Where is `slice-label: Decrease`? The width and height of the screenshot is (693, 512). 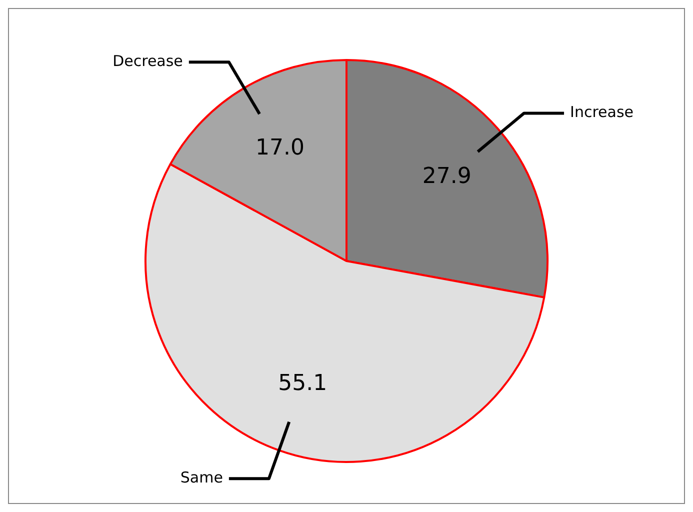
slice-label: Decrease is located at coordinates (147, 61).